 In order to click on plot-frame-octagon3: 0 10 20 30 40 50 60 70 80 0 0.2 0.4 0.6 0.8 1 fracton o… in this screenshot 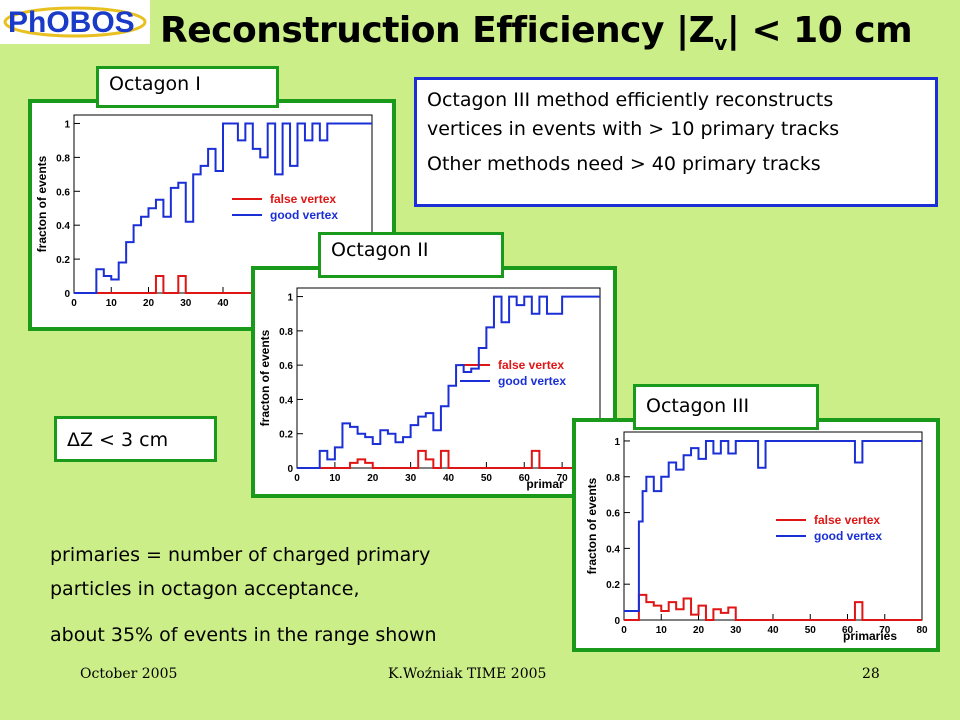, I will do `click(756, 535)`.